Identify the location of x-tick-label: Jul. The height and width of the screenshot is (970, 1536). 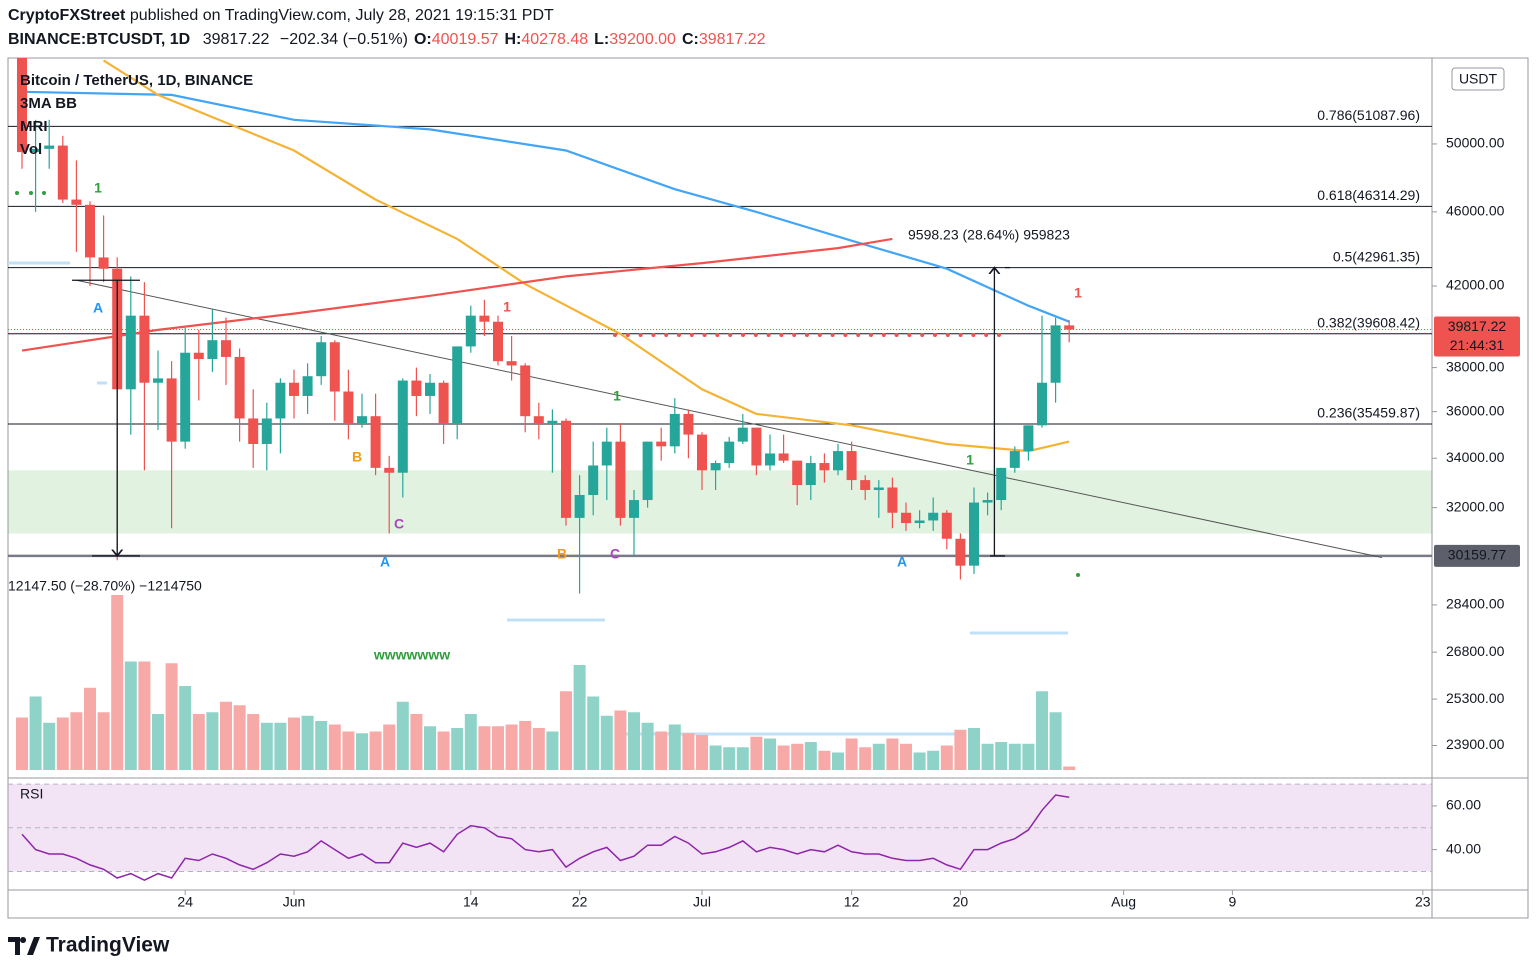
(702, 902).